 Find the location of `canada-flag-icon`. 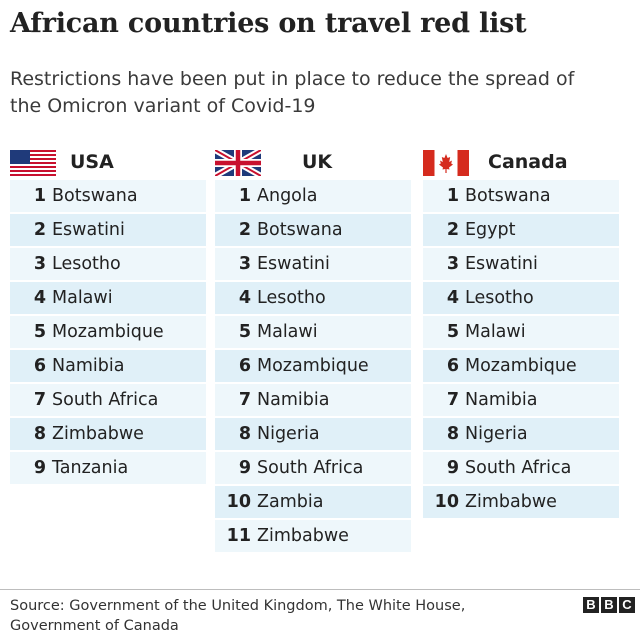

canada-flag-icon is located at coordinates (446, 163).